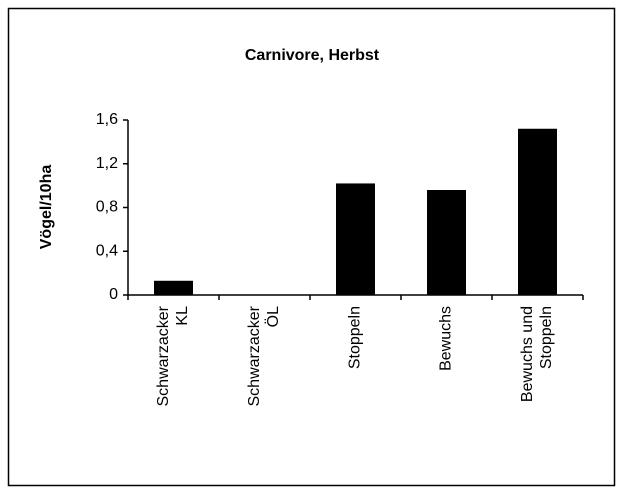 This screenshot has height=493, width=622. Describe the element at coordinates (113, 294) in the screenshot. I see `y-tick-label: 0` at that location.